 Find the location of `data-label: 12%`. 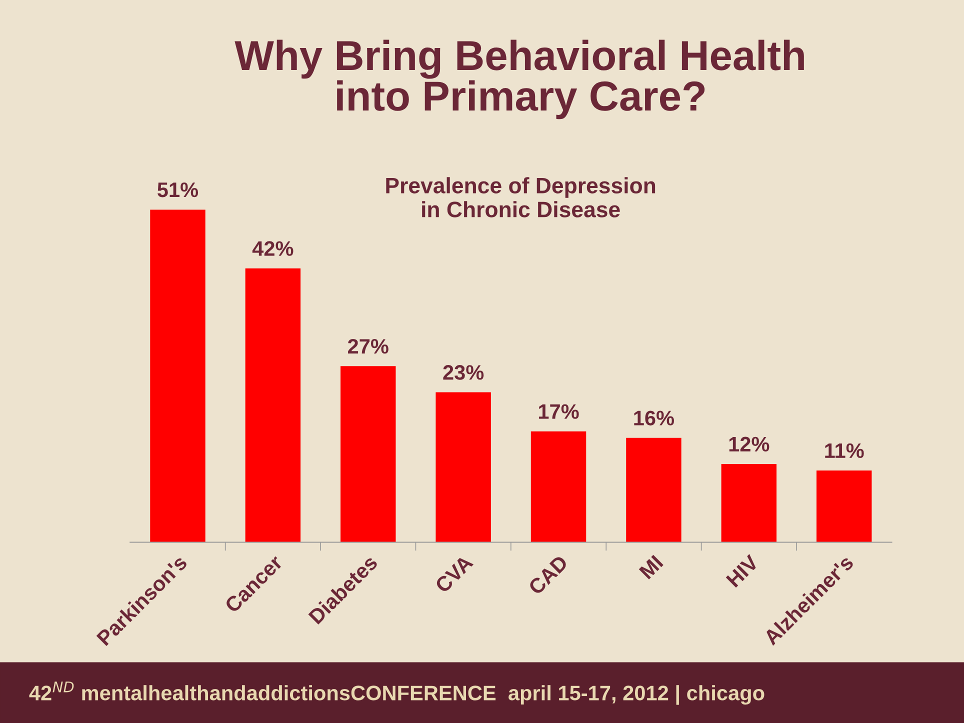

data-label: 12% is located at coordinates (749, 444).